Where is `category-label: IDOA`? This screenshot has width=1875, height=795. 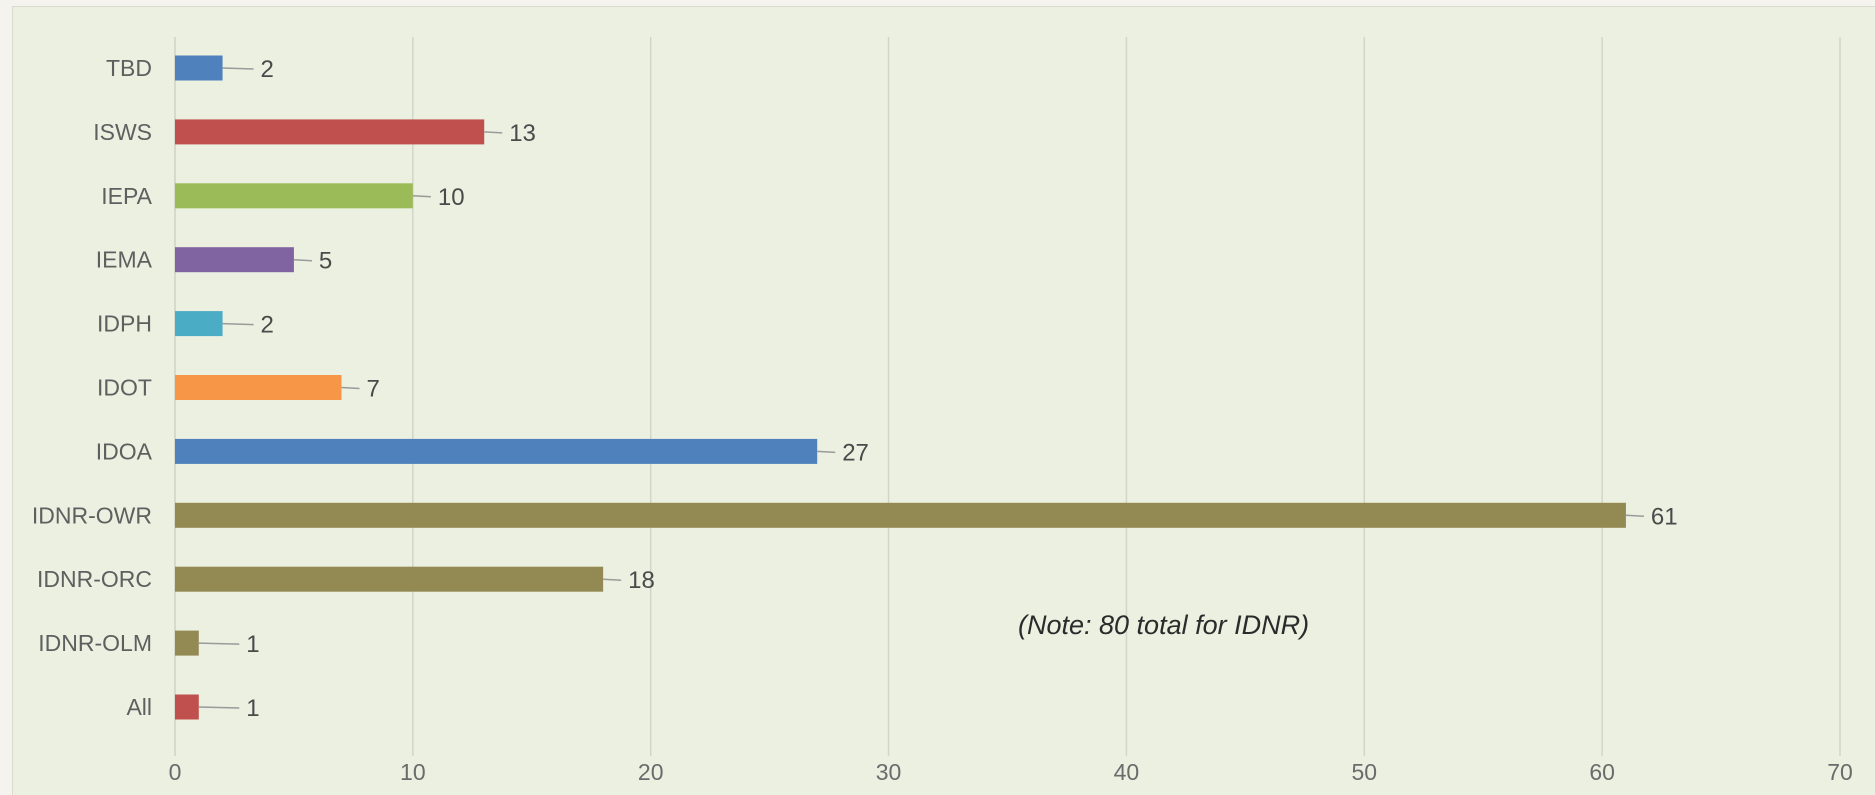 category-label: IDOA is located at coordinates (124, 451).